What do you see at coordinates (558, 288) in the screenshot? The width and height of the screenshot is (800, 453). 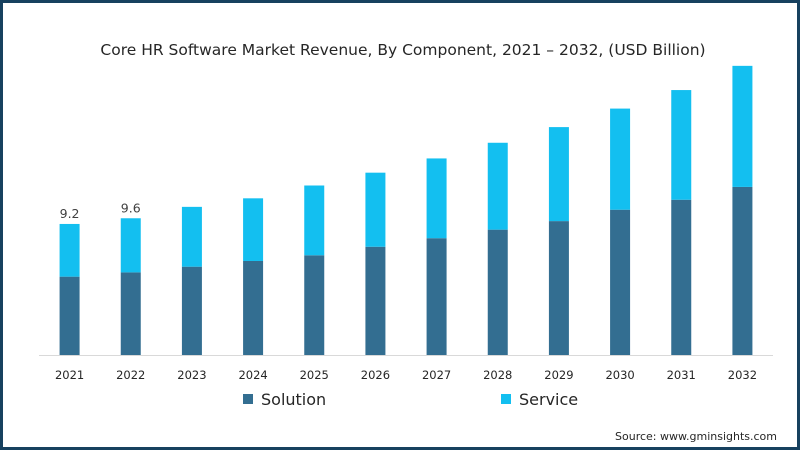 I see `bar-solution-2029` at bounding box center [558, 288].